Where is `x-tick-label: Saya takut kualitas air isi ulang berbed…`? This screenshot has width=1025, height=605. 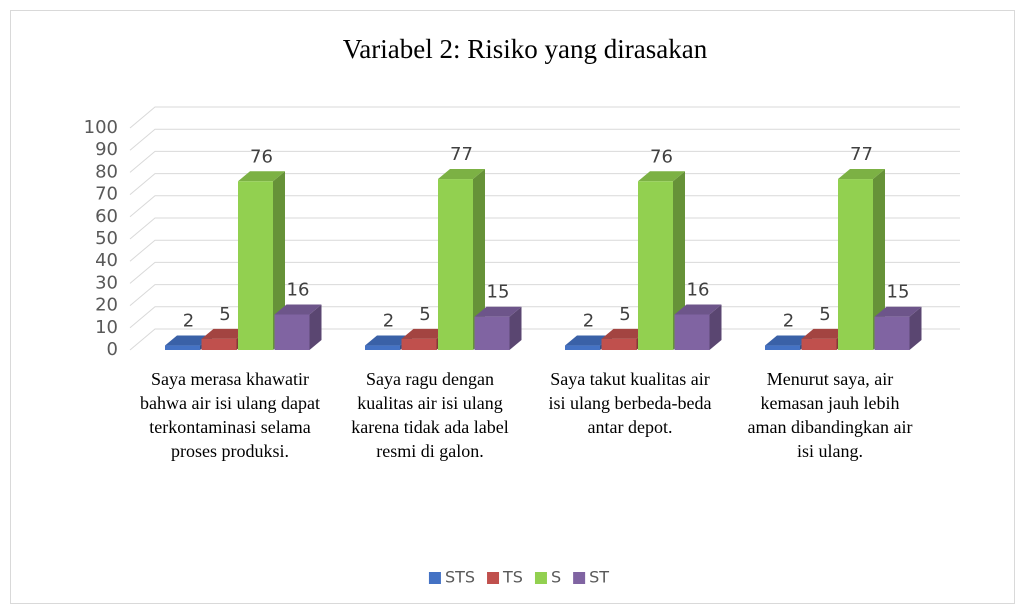 x-tick-label: Saya takut kualitas air isi ulang berbed… is located at coordinates (630, 403).